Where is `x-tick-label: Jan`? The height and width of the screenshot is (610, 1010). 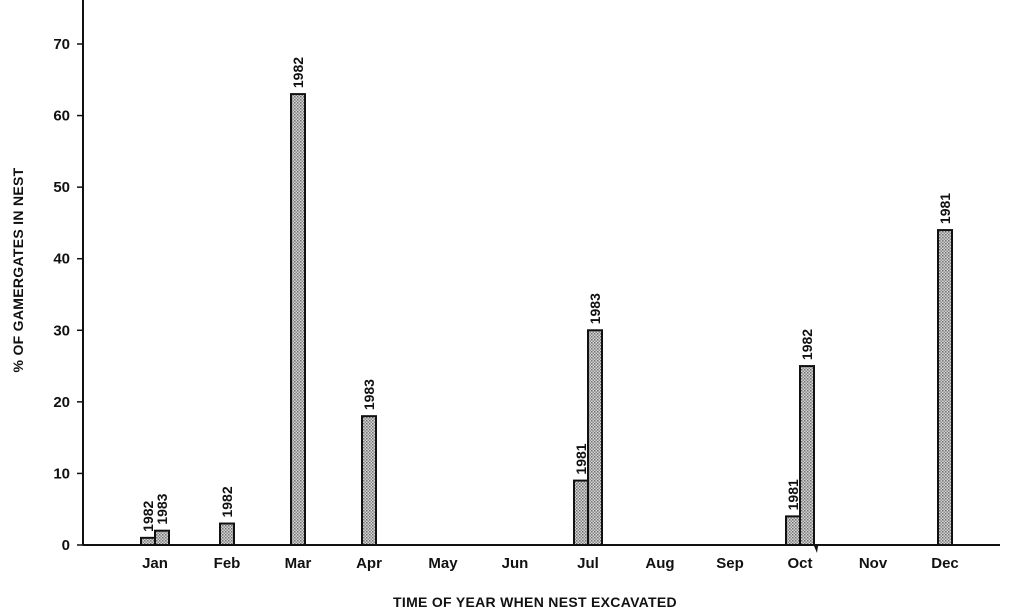 x-tick-label: Jan is located at coordinates (155, 563).